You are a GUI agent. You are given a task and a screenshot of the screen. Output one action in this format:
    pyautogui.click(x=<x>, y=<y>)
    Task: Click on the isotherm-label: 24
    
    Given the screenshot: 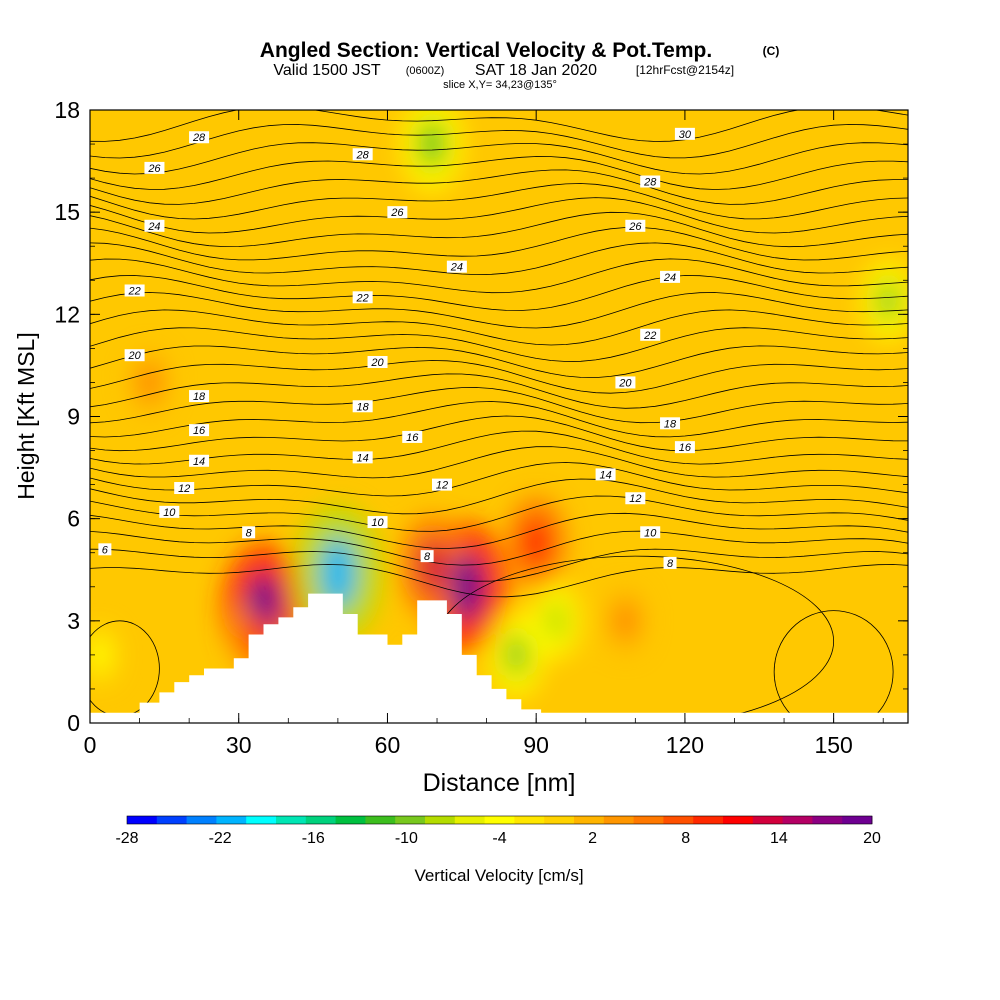 What is the action you would take?
    pyautogui.click(x=154, y=226)
    